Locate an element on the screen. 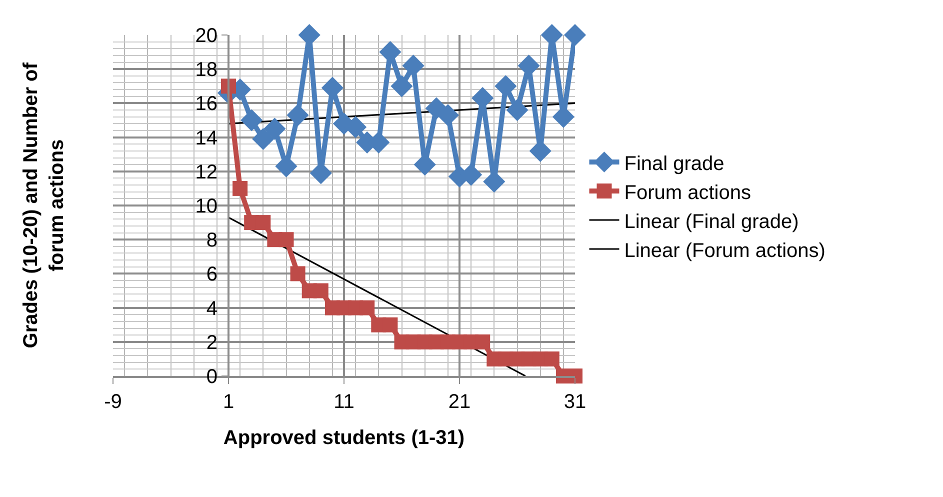 Image resolution: width=943 pixels, height=497 pixels. y-tick-label: 2 is located at coordinates (212, 343).